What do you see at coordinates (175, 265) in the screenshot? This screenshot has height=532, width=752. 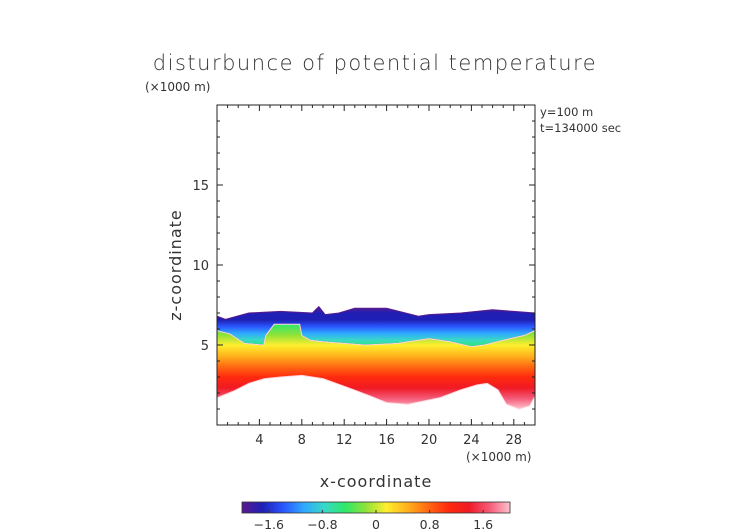 I see `y-axis-title: z-coordinate` at bounding box center [175, 265].